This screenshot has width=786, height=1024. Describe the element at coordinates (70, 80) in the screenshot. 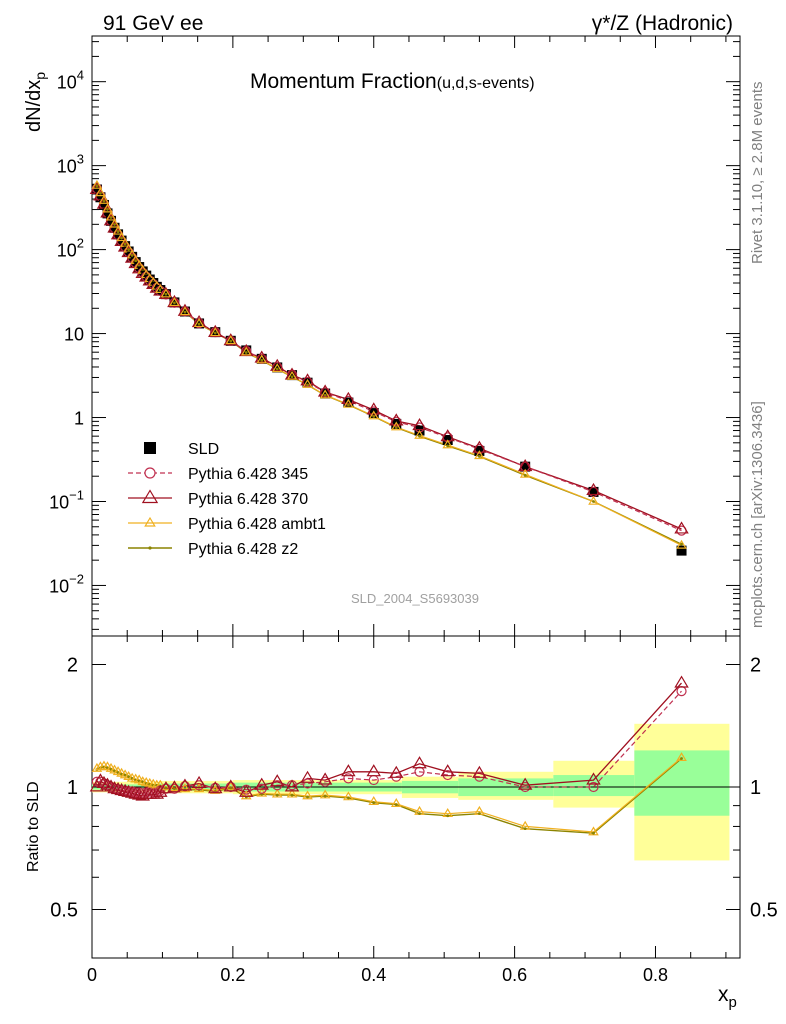

I see `y-main-tick-label: 10⁴` at that location.